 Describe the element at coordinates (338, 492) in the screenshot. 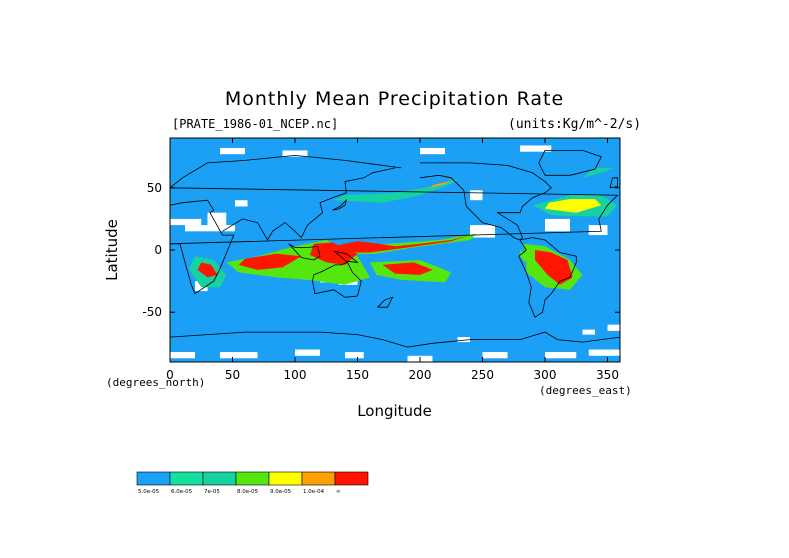

I see `colorbar-label: ∞` at that location.